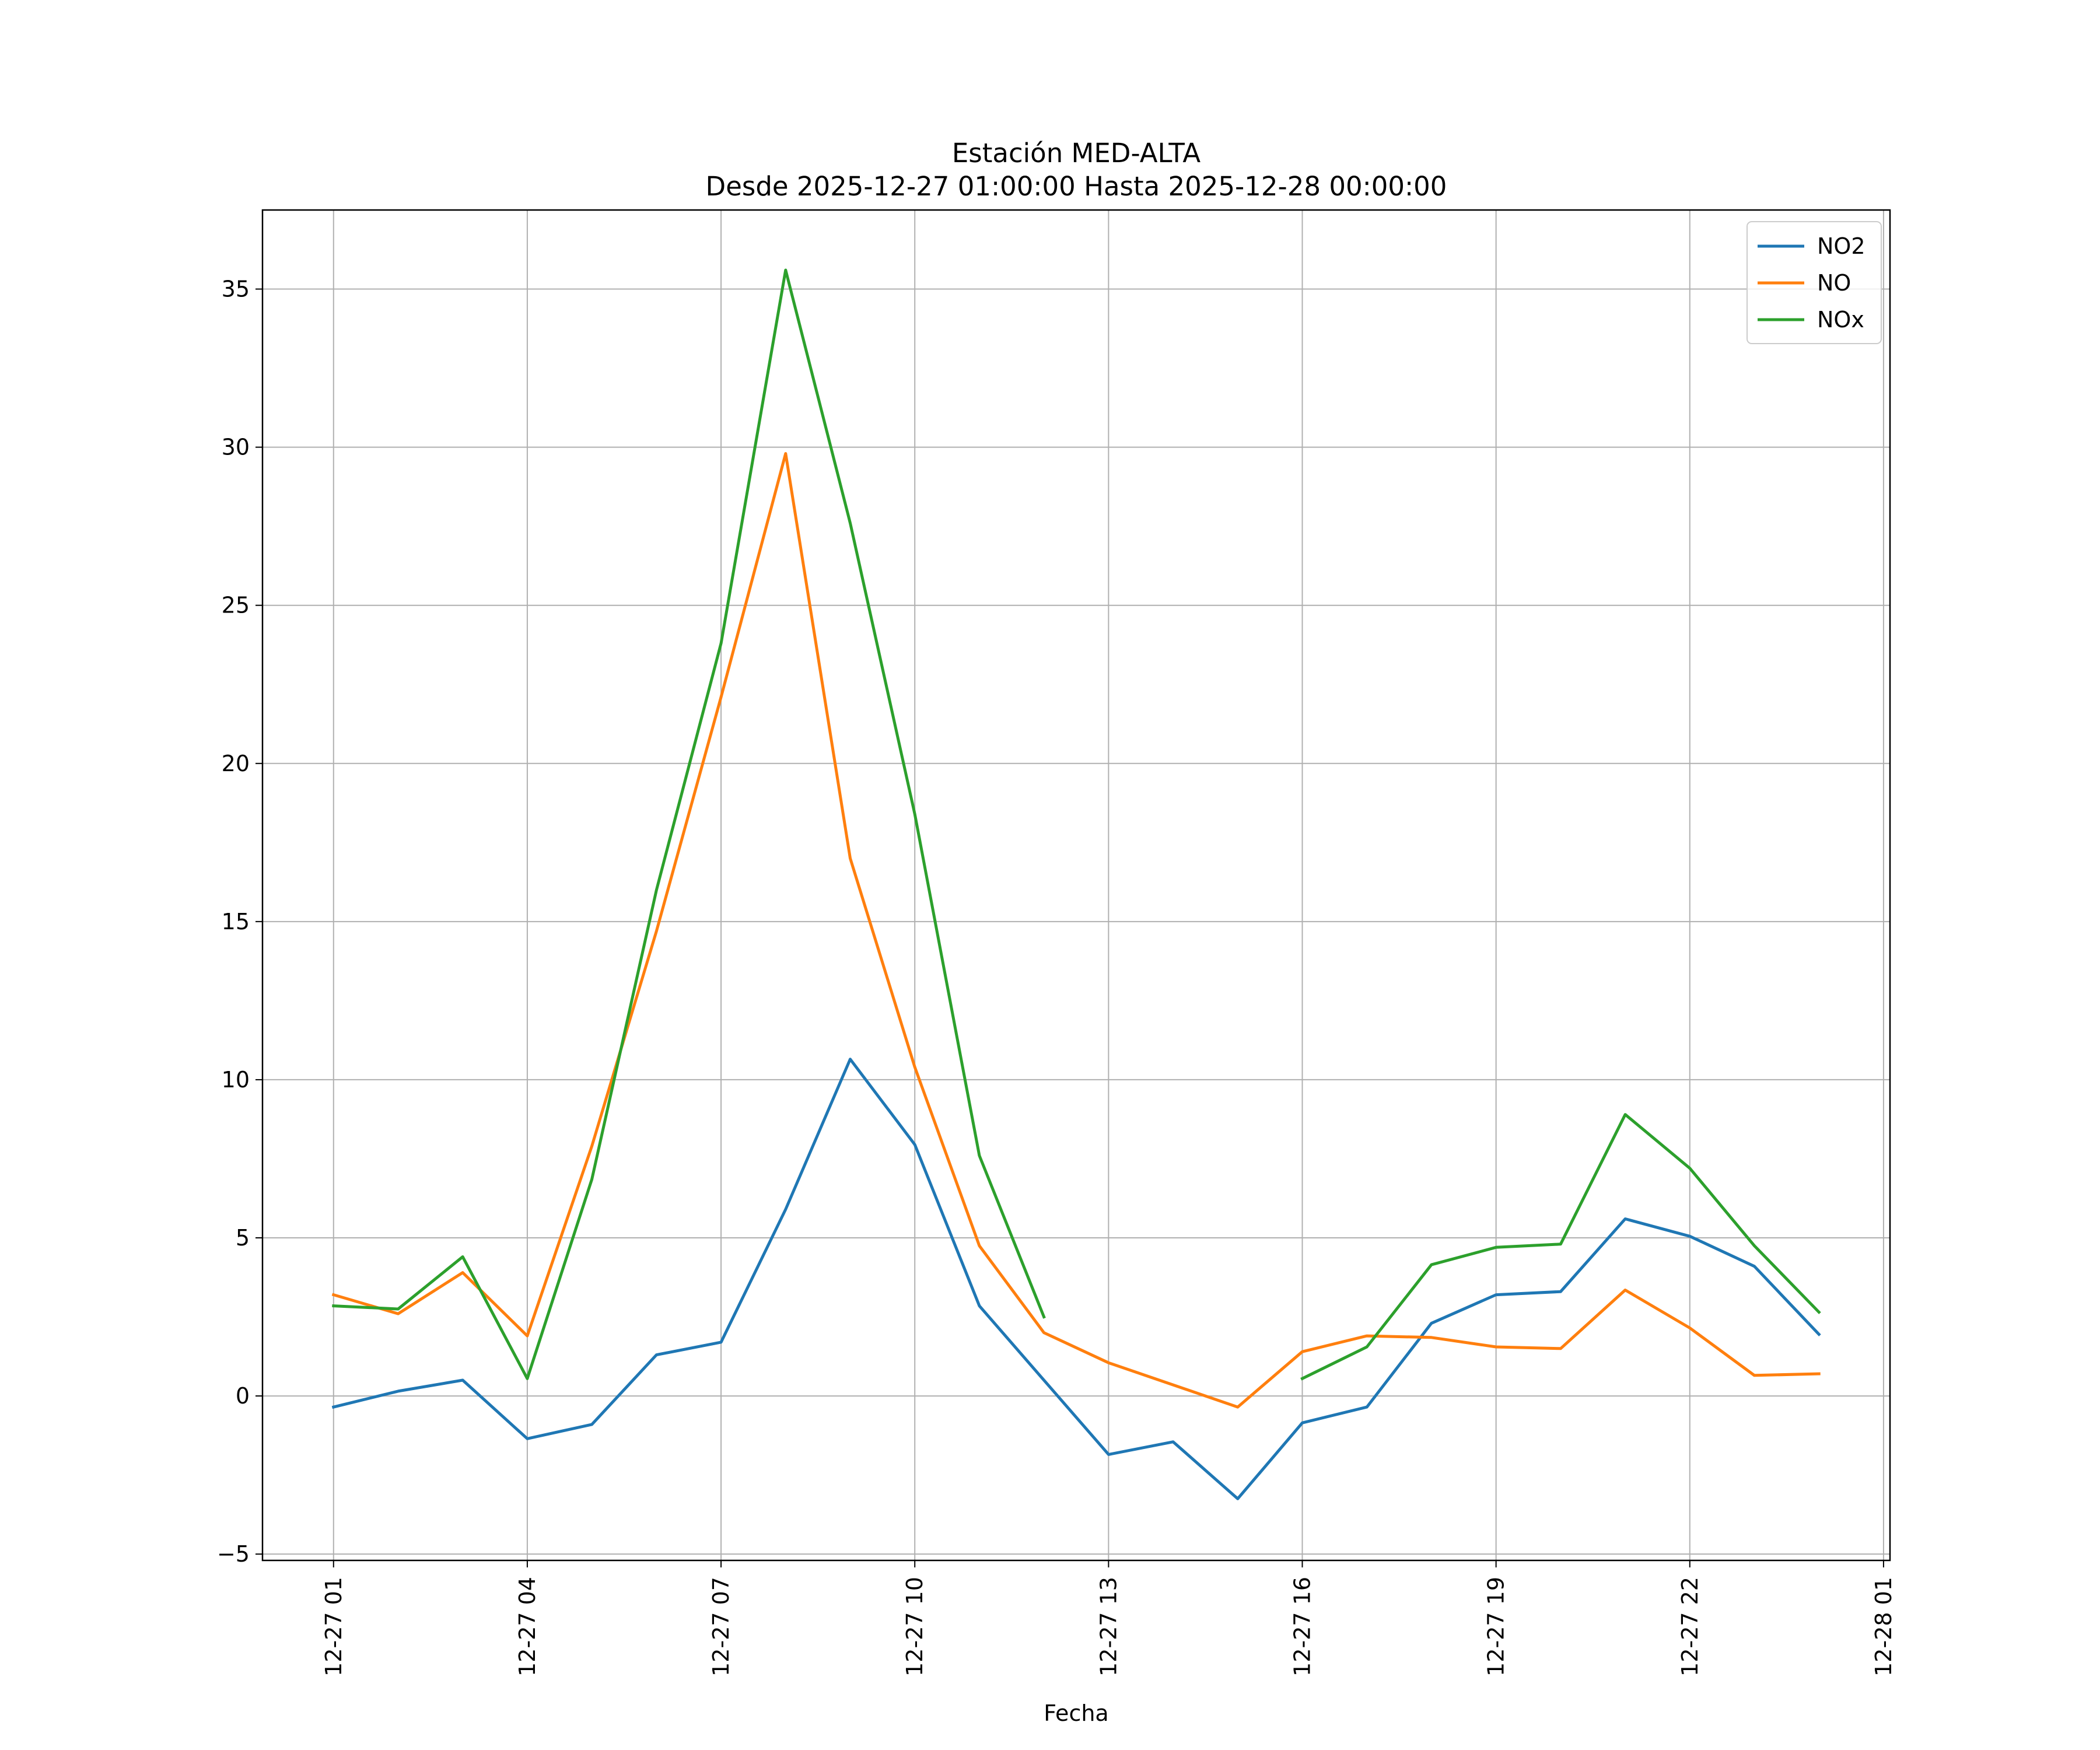 The height and width of the screenshot is (1750, 2100). What do you see at coordinates (1690, 1626) in the screenshot?
I see `x-tick-label: 12-27 22` at bounding box center [1690, 1626].